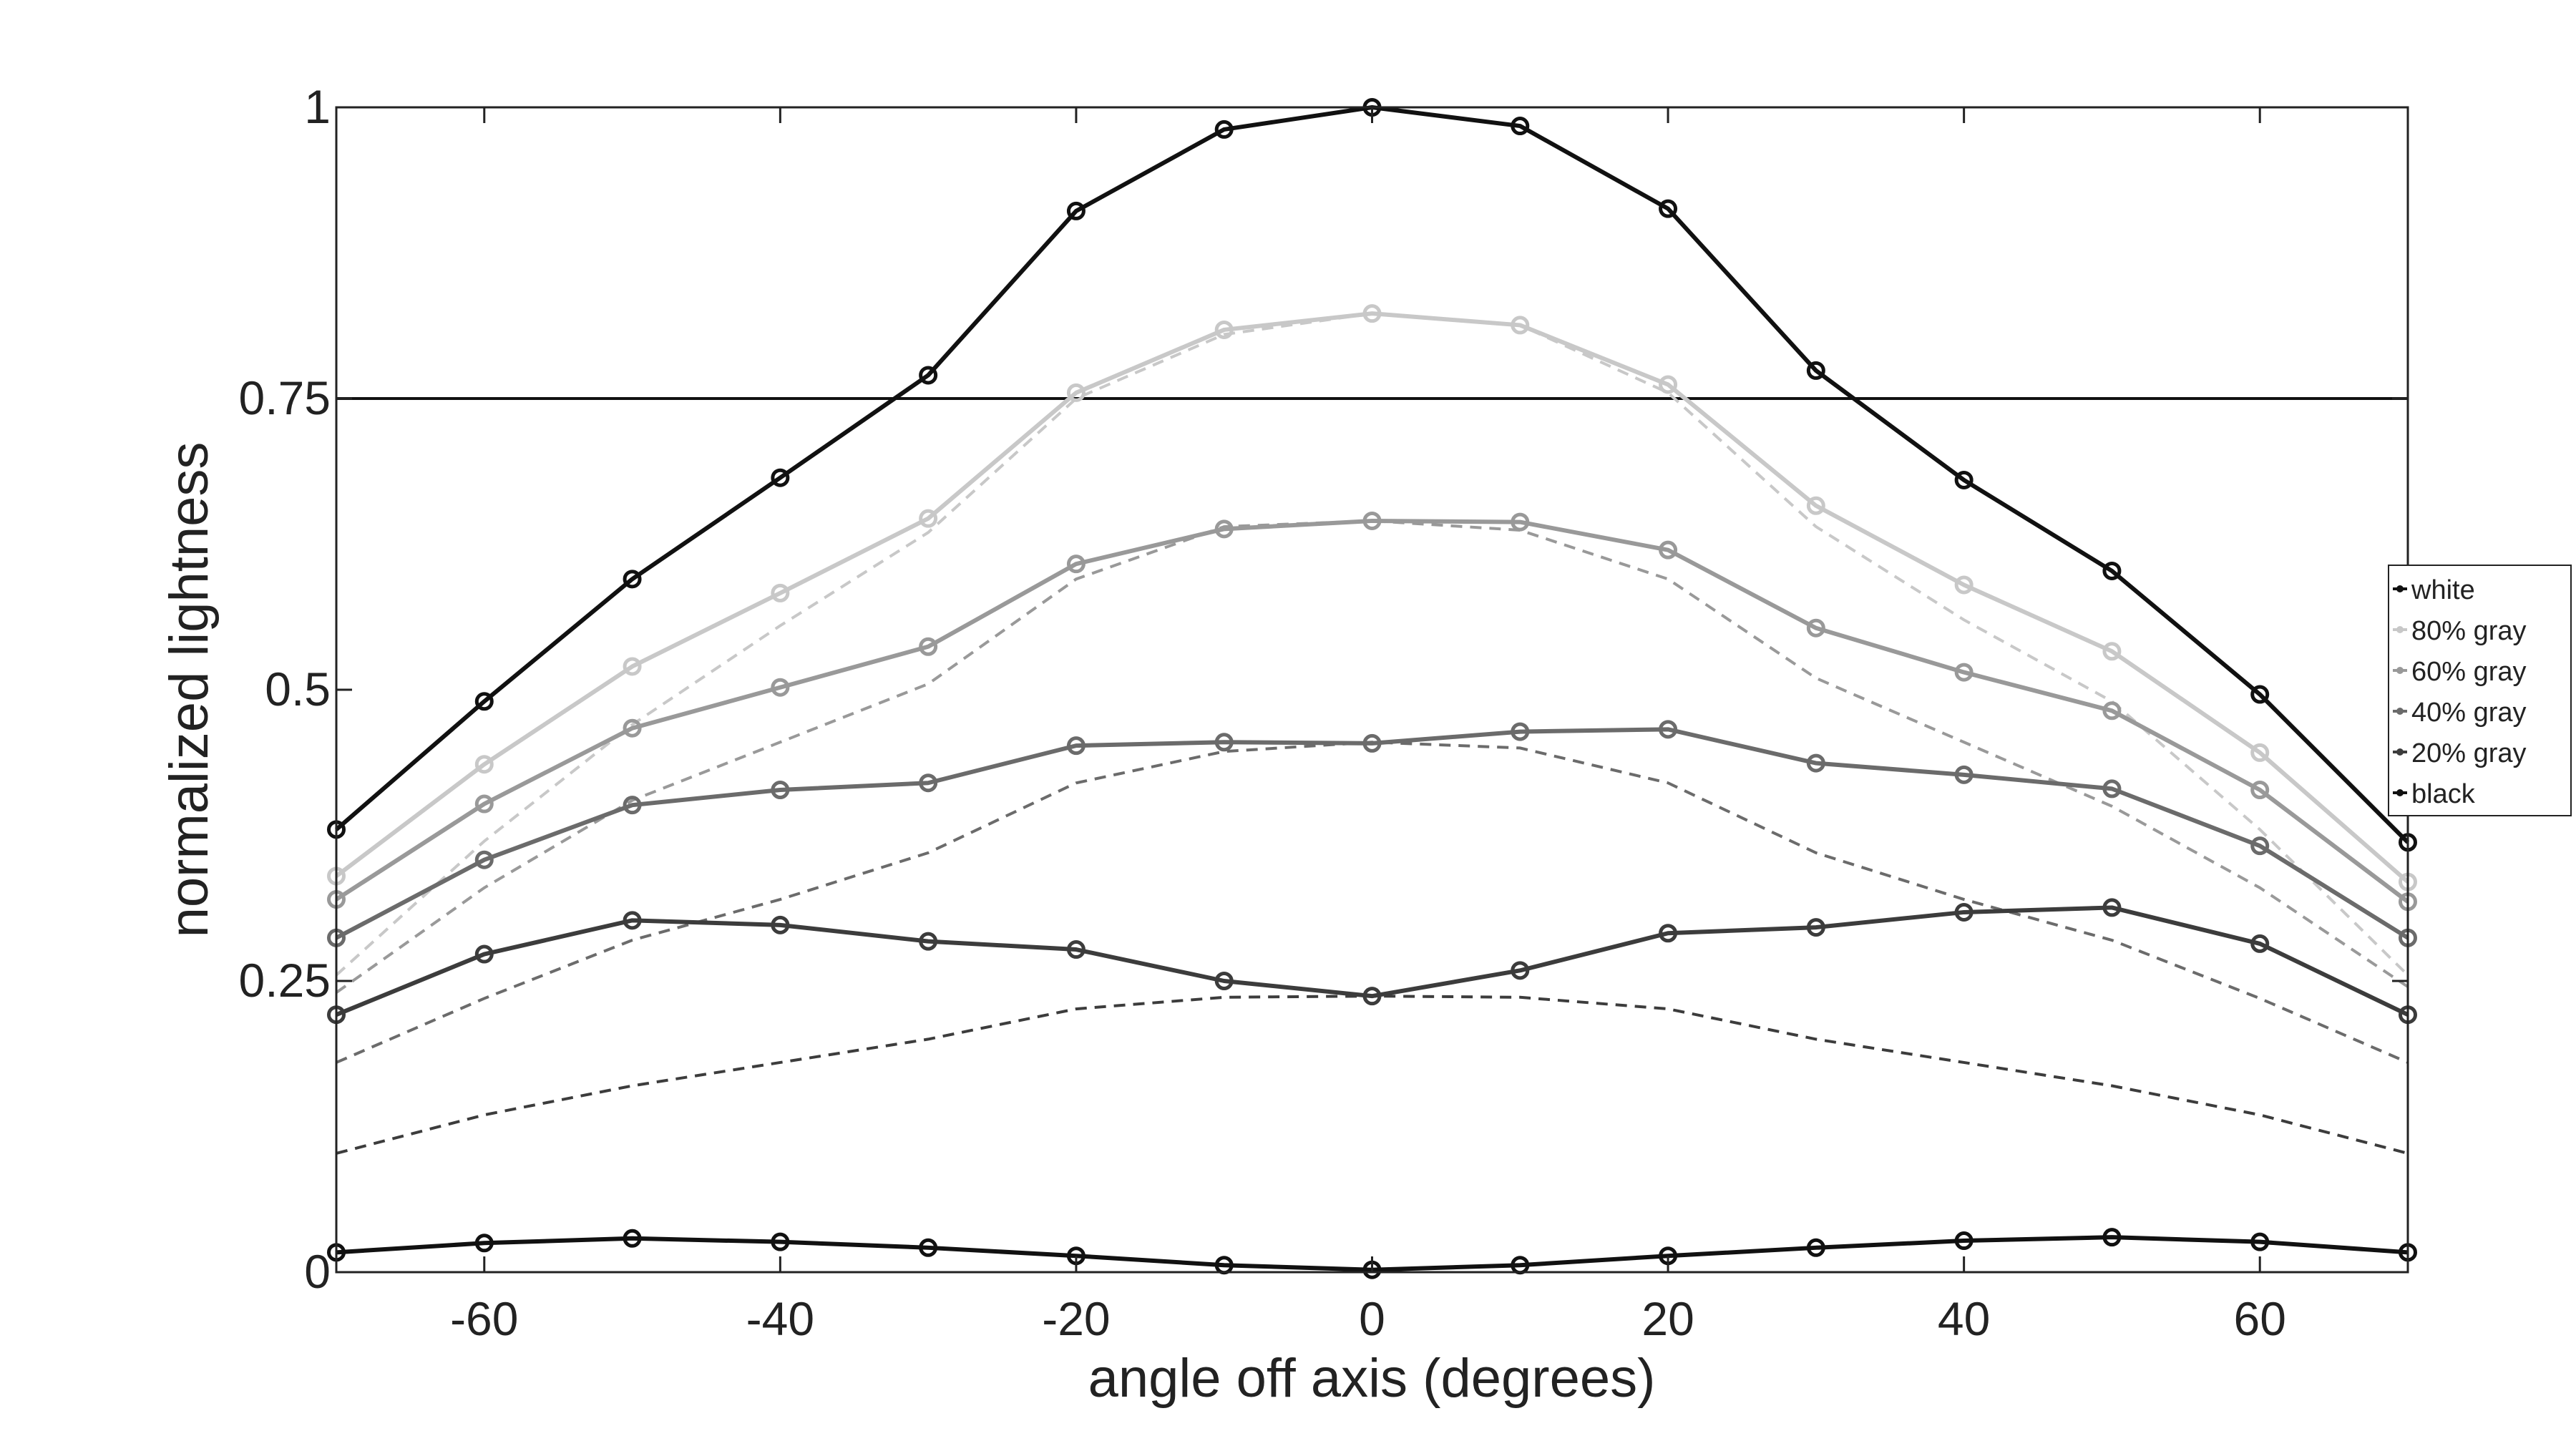  I want to click on legend-box, so click(2480, 690).